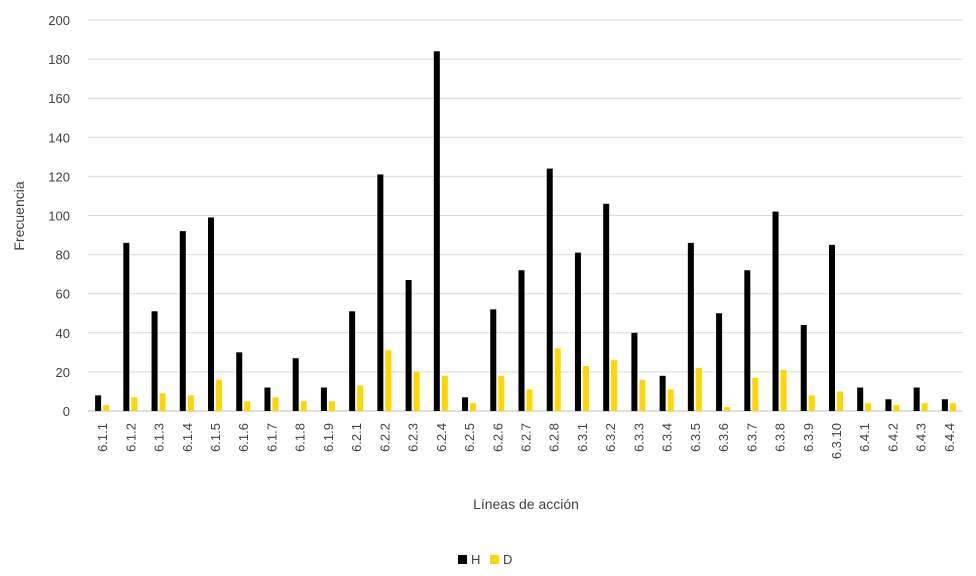  Describe the element at coordinates (159, 437) in the screenshot. I see `x-tick-label: 6.1.3` at that location.